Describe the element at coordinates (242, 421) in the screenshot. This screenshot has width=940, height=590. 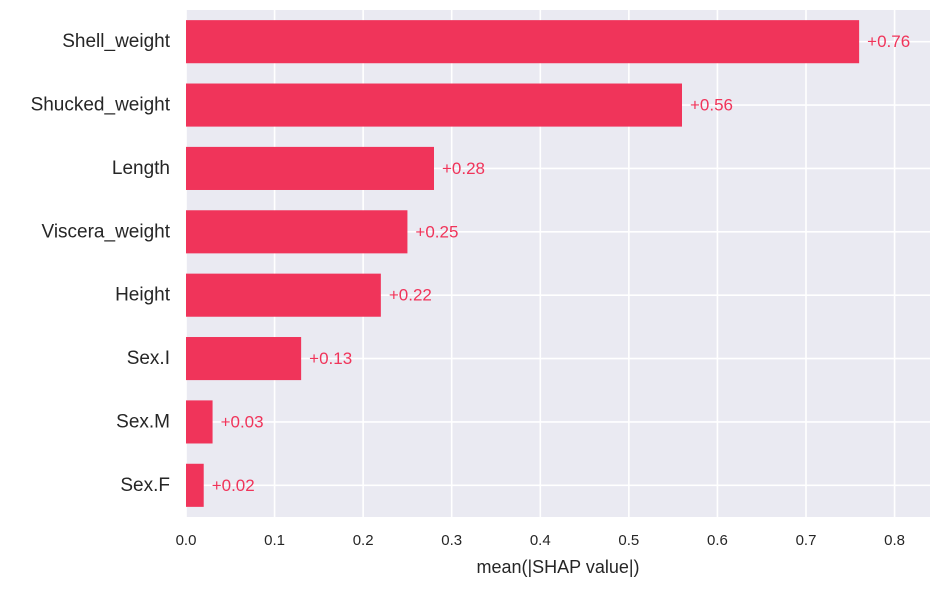
I see `value-label: +0.03` at that location.